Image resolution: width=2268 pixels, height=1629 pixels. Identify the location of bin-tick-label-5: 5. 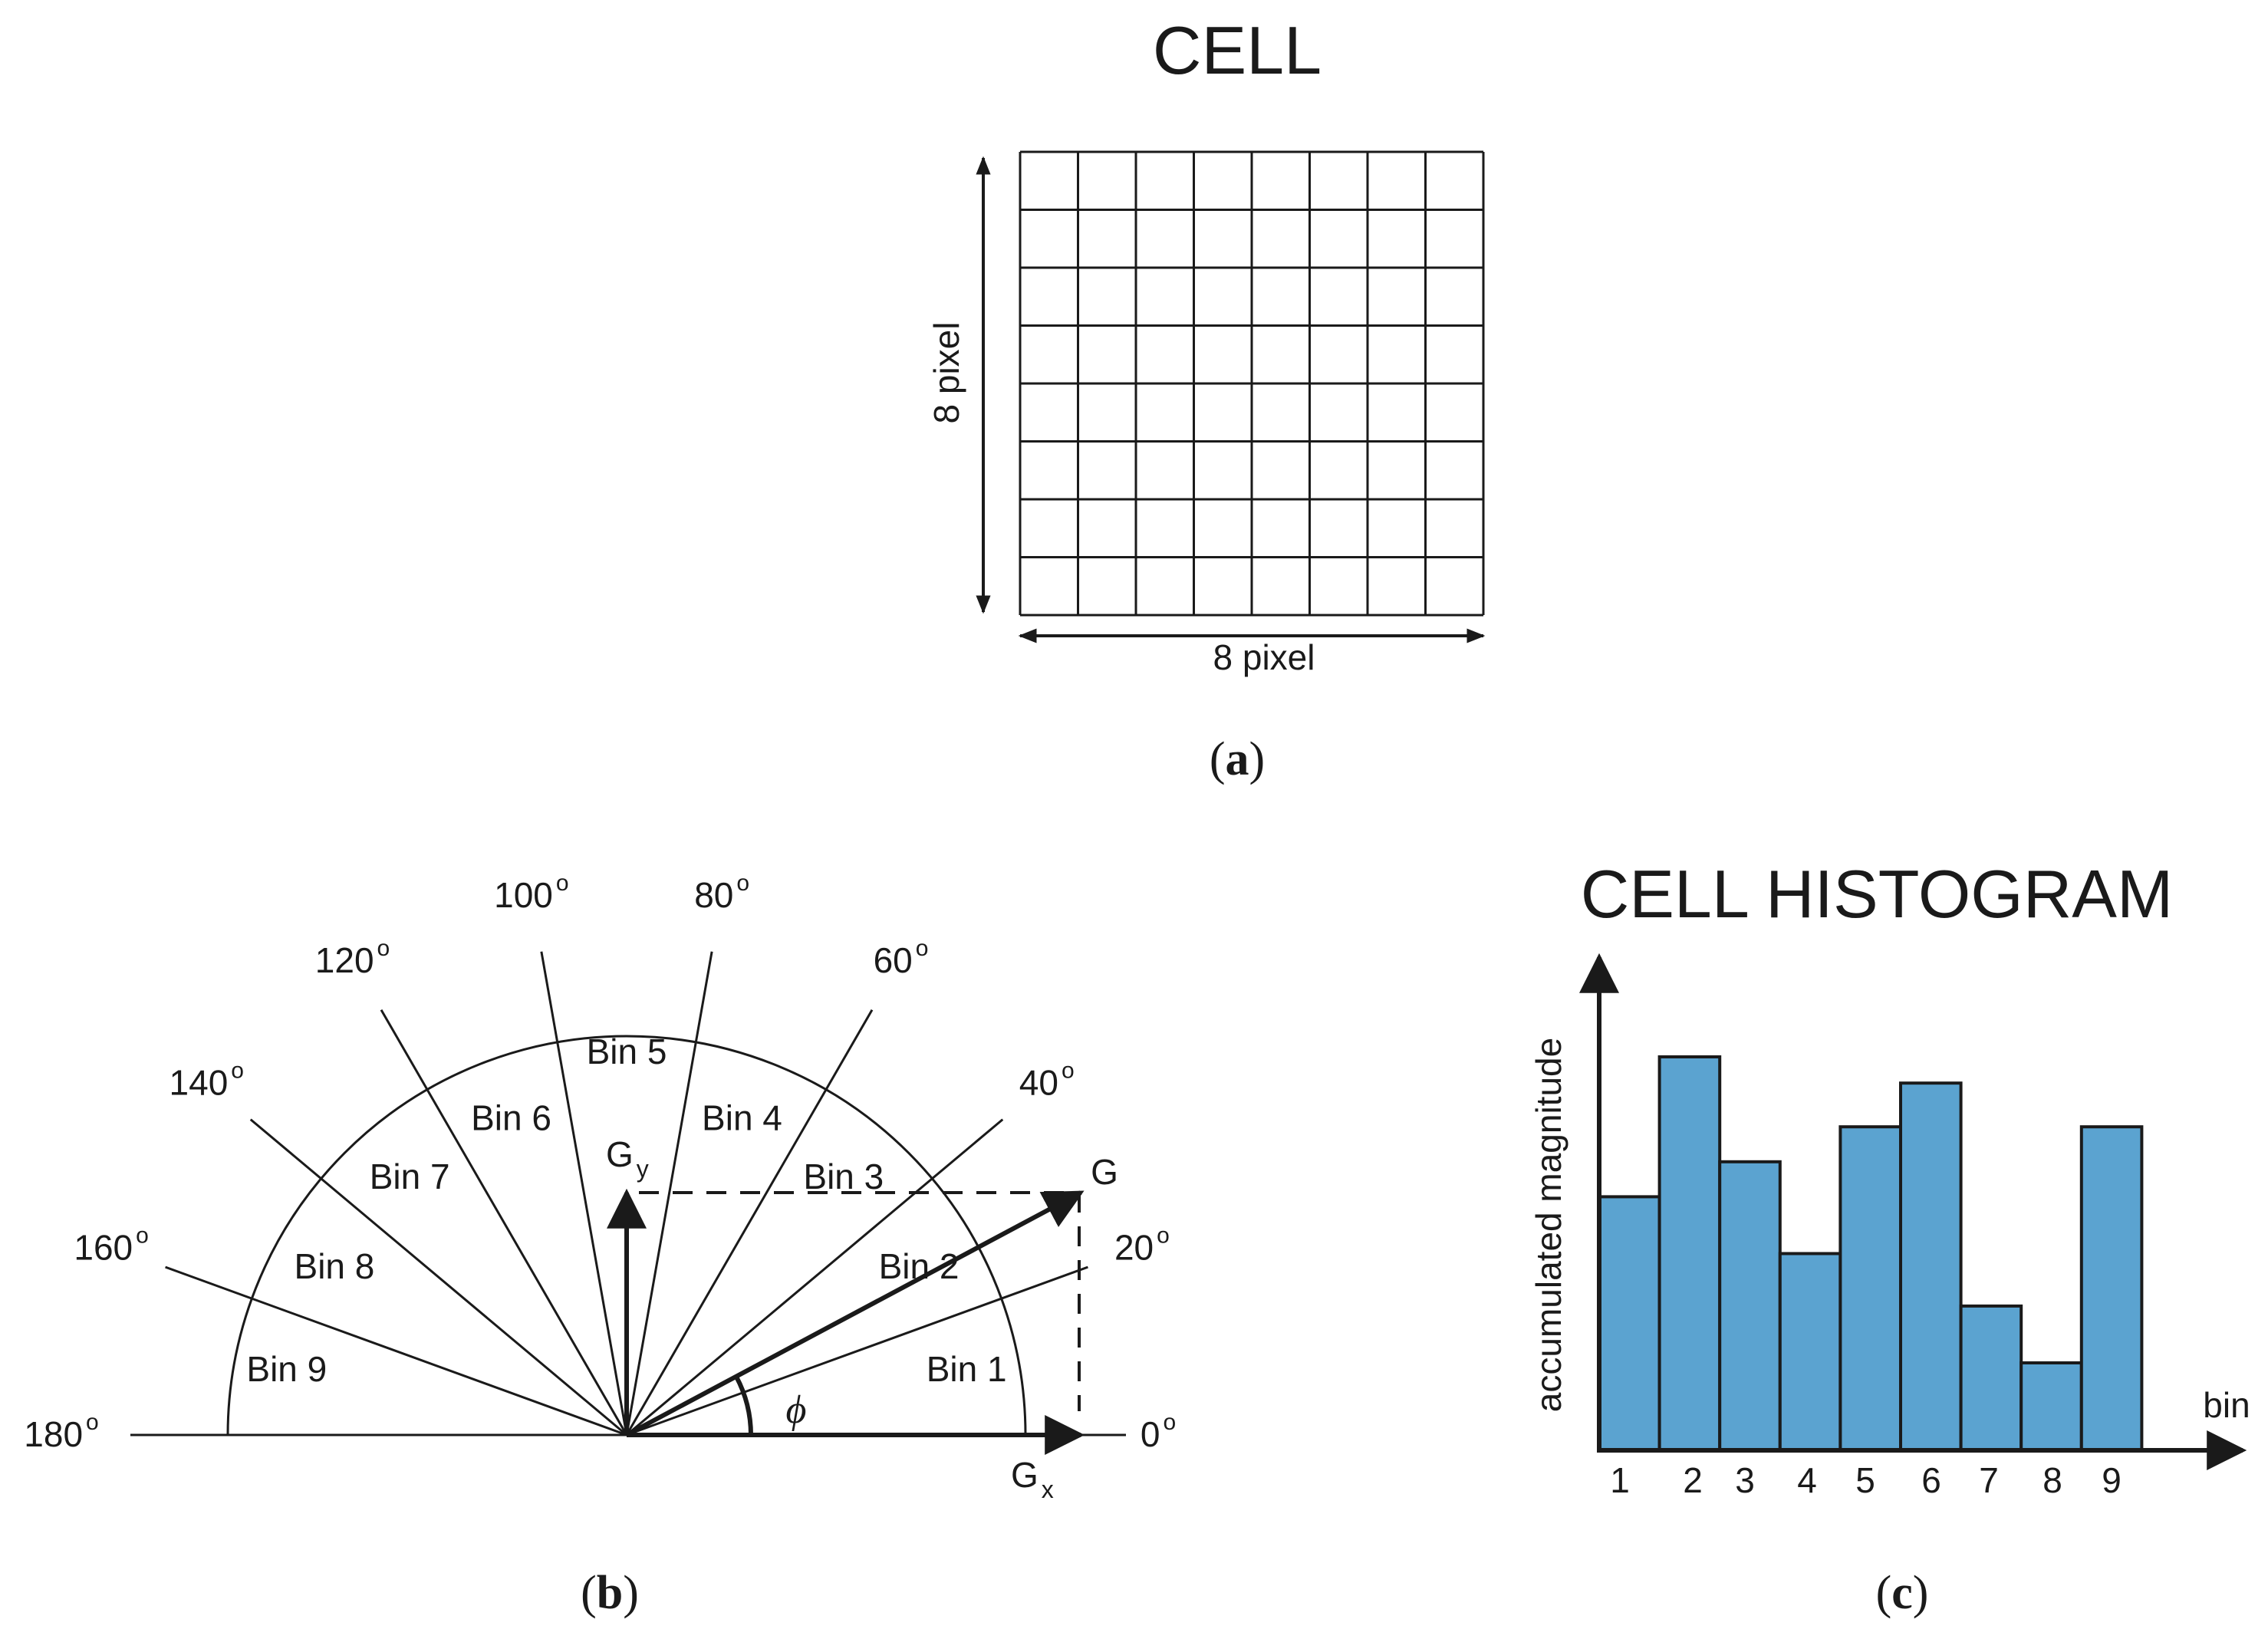
(1865, 1480).